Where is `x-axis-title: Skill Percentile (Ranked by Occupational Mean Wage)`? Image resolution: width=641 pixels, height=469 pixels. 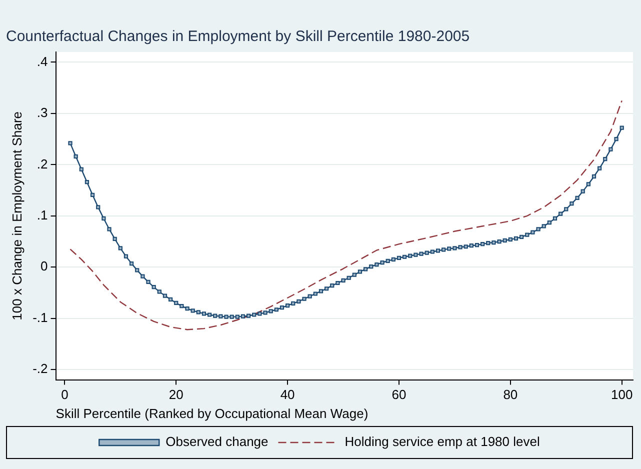
x-axis-title: Skill Percentile (Ranked by Occupational Mean Wage) is located at coordinates (212, 413).